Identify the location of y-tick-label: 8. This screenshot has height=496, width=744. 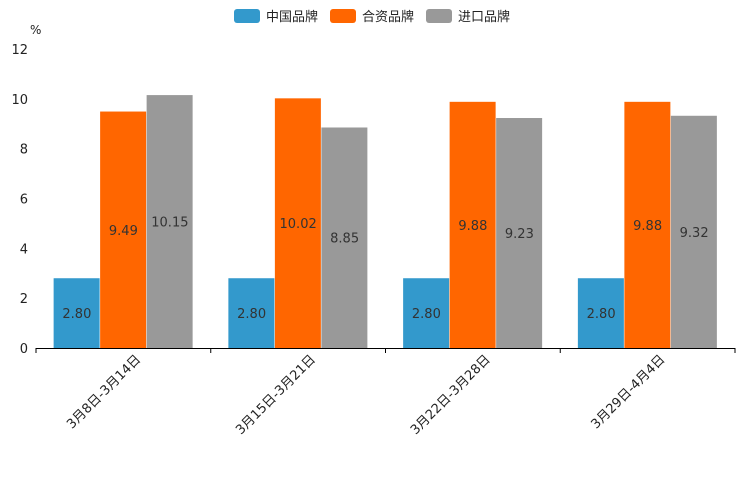
(24, 150).